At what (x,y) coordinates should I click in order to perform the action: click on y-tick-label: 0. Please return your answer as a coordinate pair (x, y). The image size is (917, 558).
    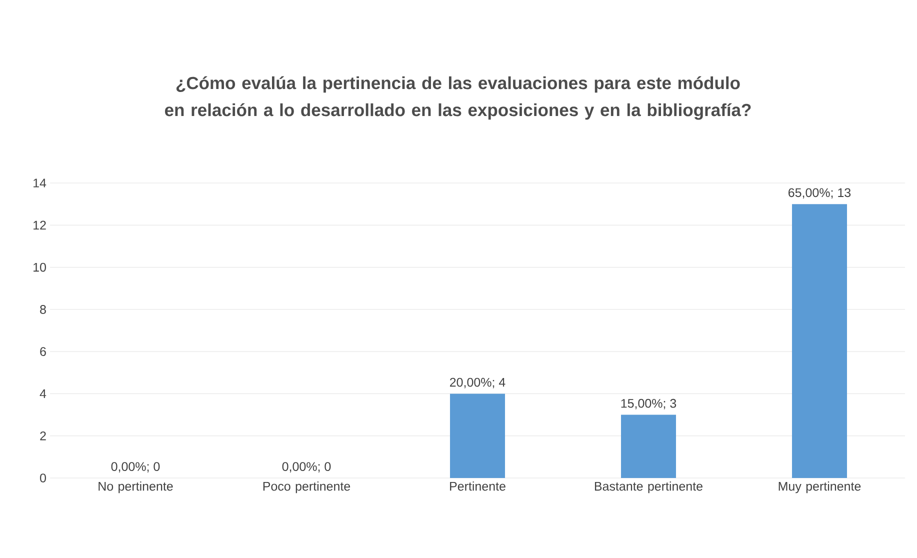
    Looking at the image, I should click on (43, 478).